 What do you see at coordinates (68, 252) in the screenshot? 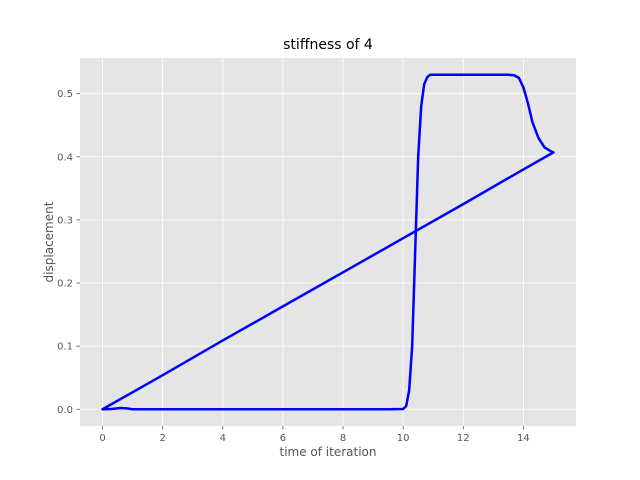
I see `y-axis: 0.0 0.1 0.2 0.3 0.4 0.5` at bounding box center [68, 252].